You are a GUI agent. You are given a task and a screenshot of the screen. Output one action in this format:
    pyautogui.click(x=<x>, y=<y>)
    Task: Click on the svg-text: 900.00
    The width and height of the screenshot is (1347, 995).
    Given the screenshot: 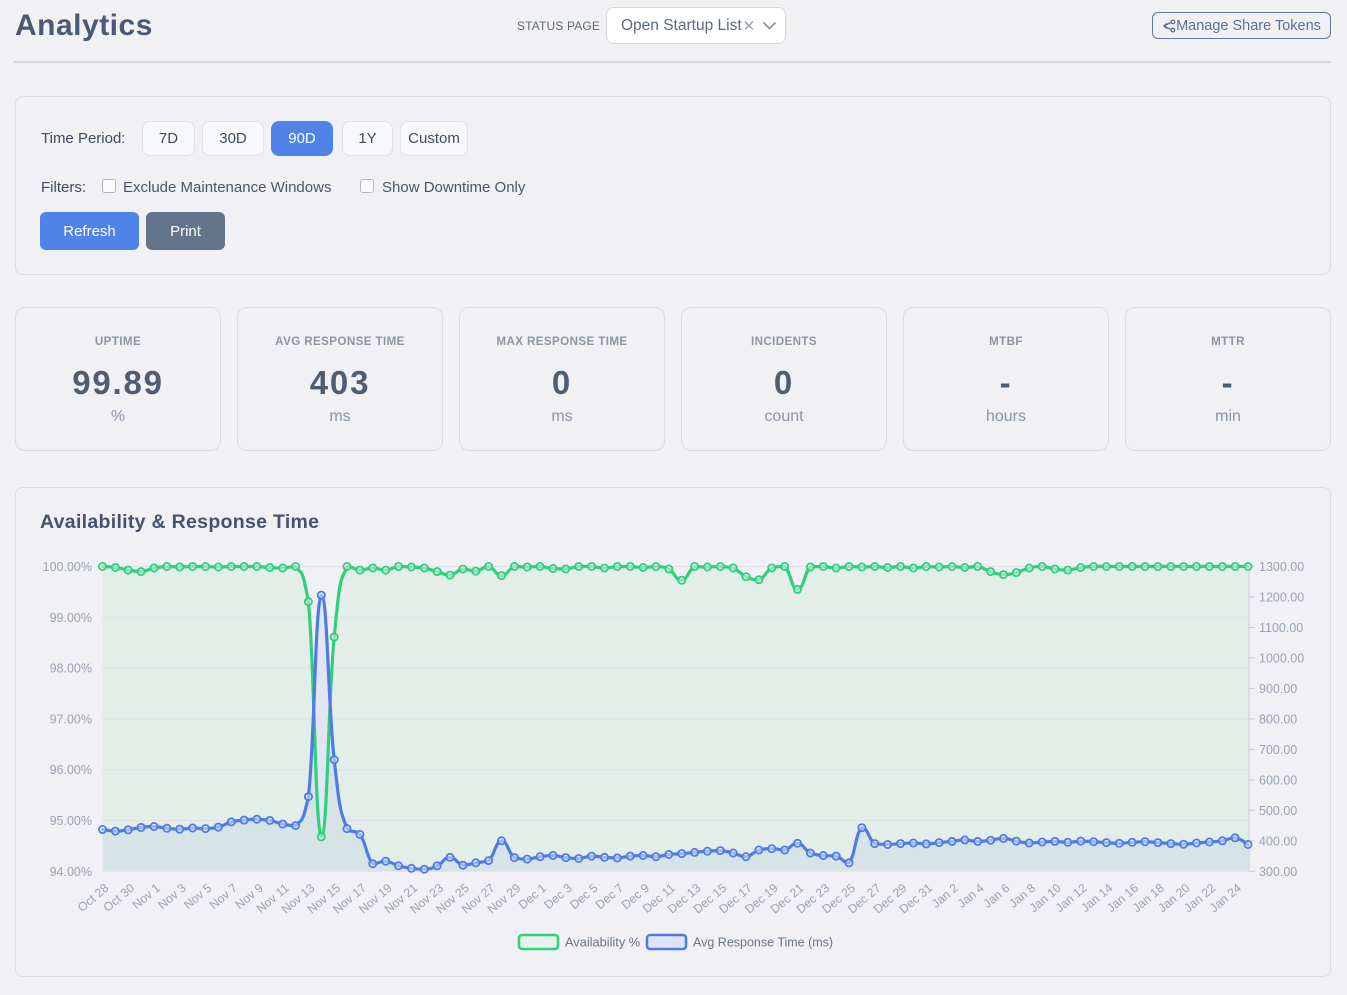 What is the action you would take?
    pyautogui.click(x=1278, y=689)
    